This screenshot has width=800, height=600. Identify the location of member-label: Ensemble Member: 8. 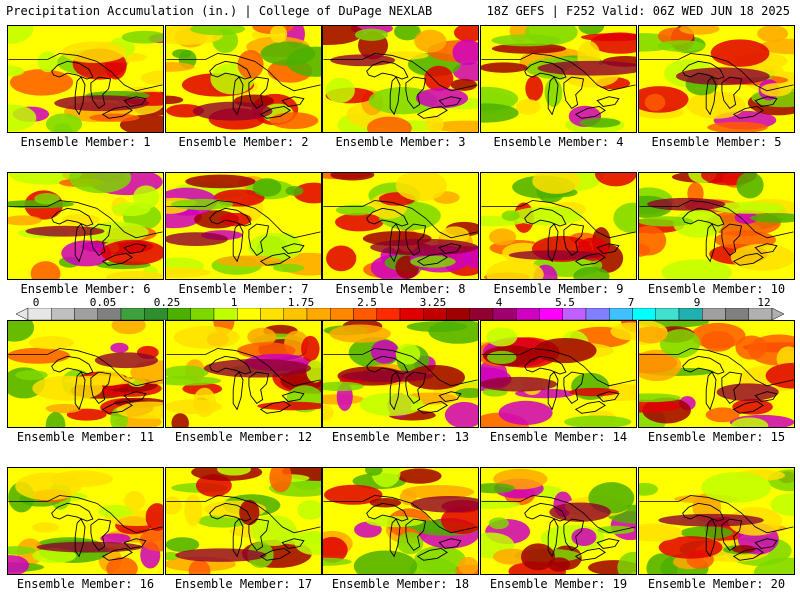
(400, 289).